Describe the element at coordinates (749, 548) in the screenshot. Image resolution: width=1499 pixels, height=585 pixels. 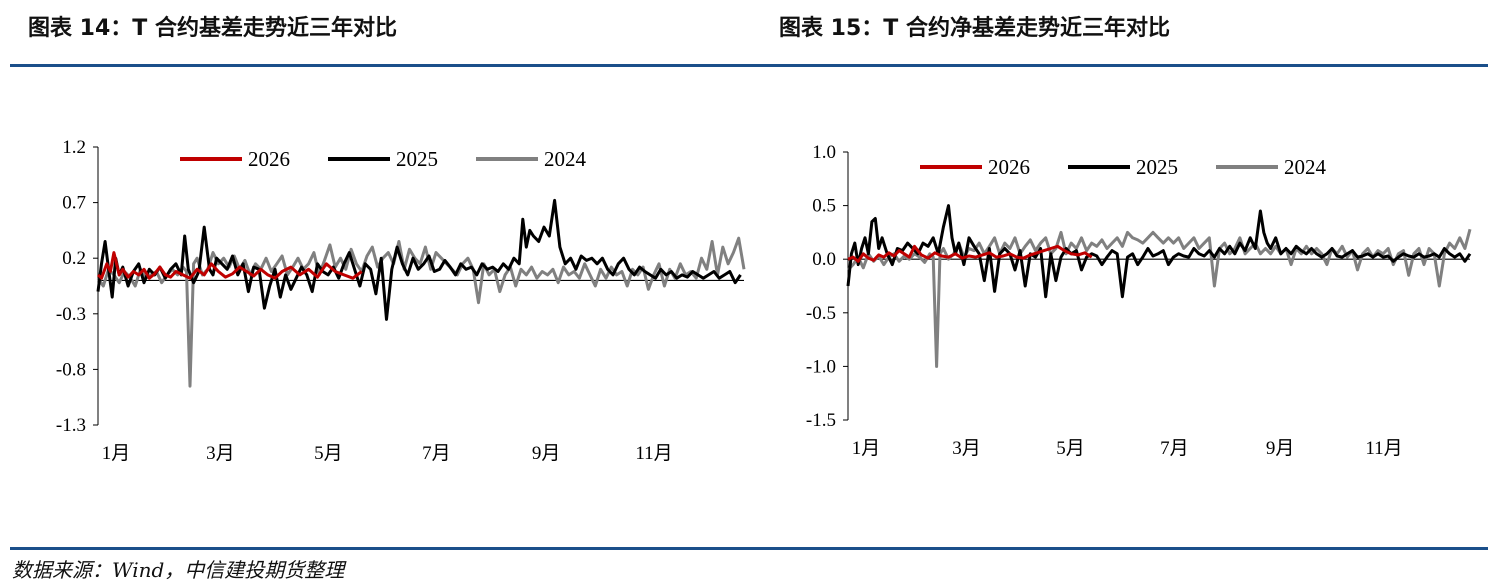
I see `bottom-rule` at that location.